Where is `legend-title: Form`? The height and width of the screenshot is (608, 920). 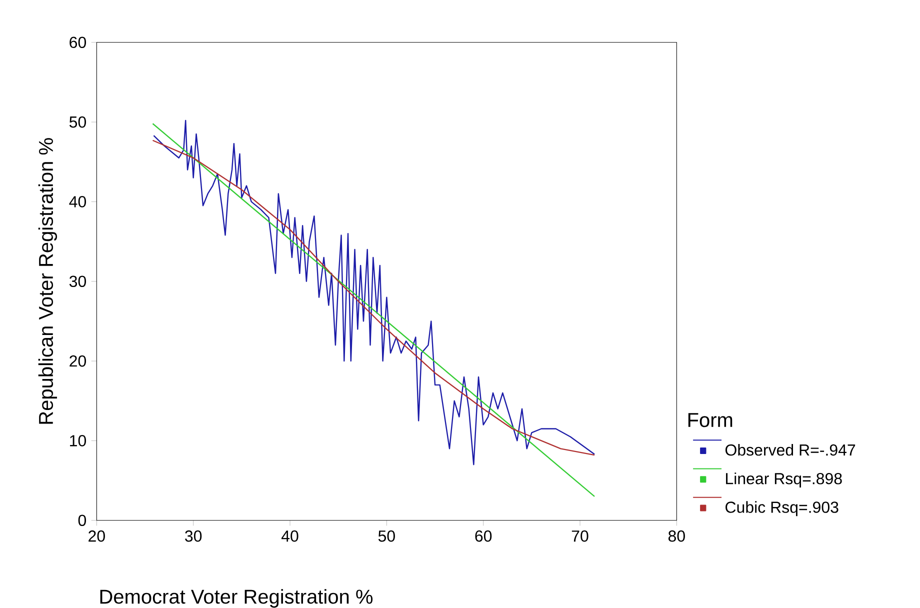
legend-title: Form is located at coordinates (710, 420).